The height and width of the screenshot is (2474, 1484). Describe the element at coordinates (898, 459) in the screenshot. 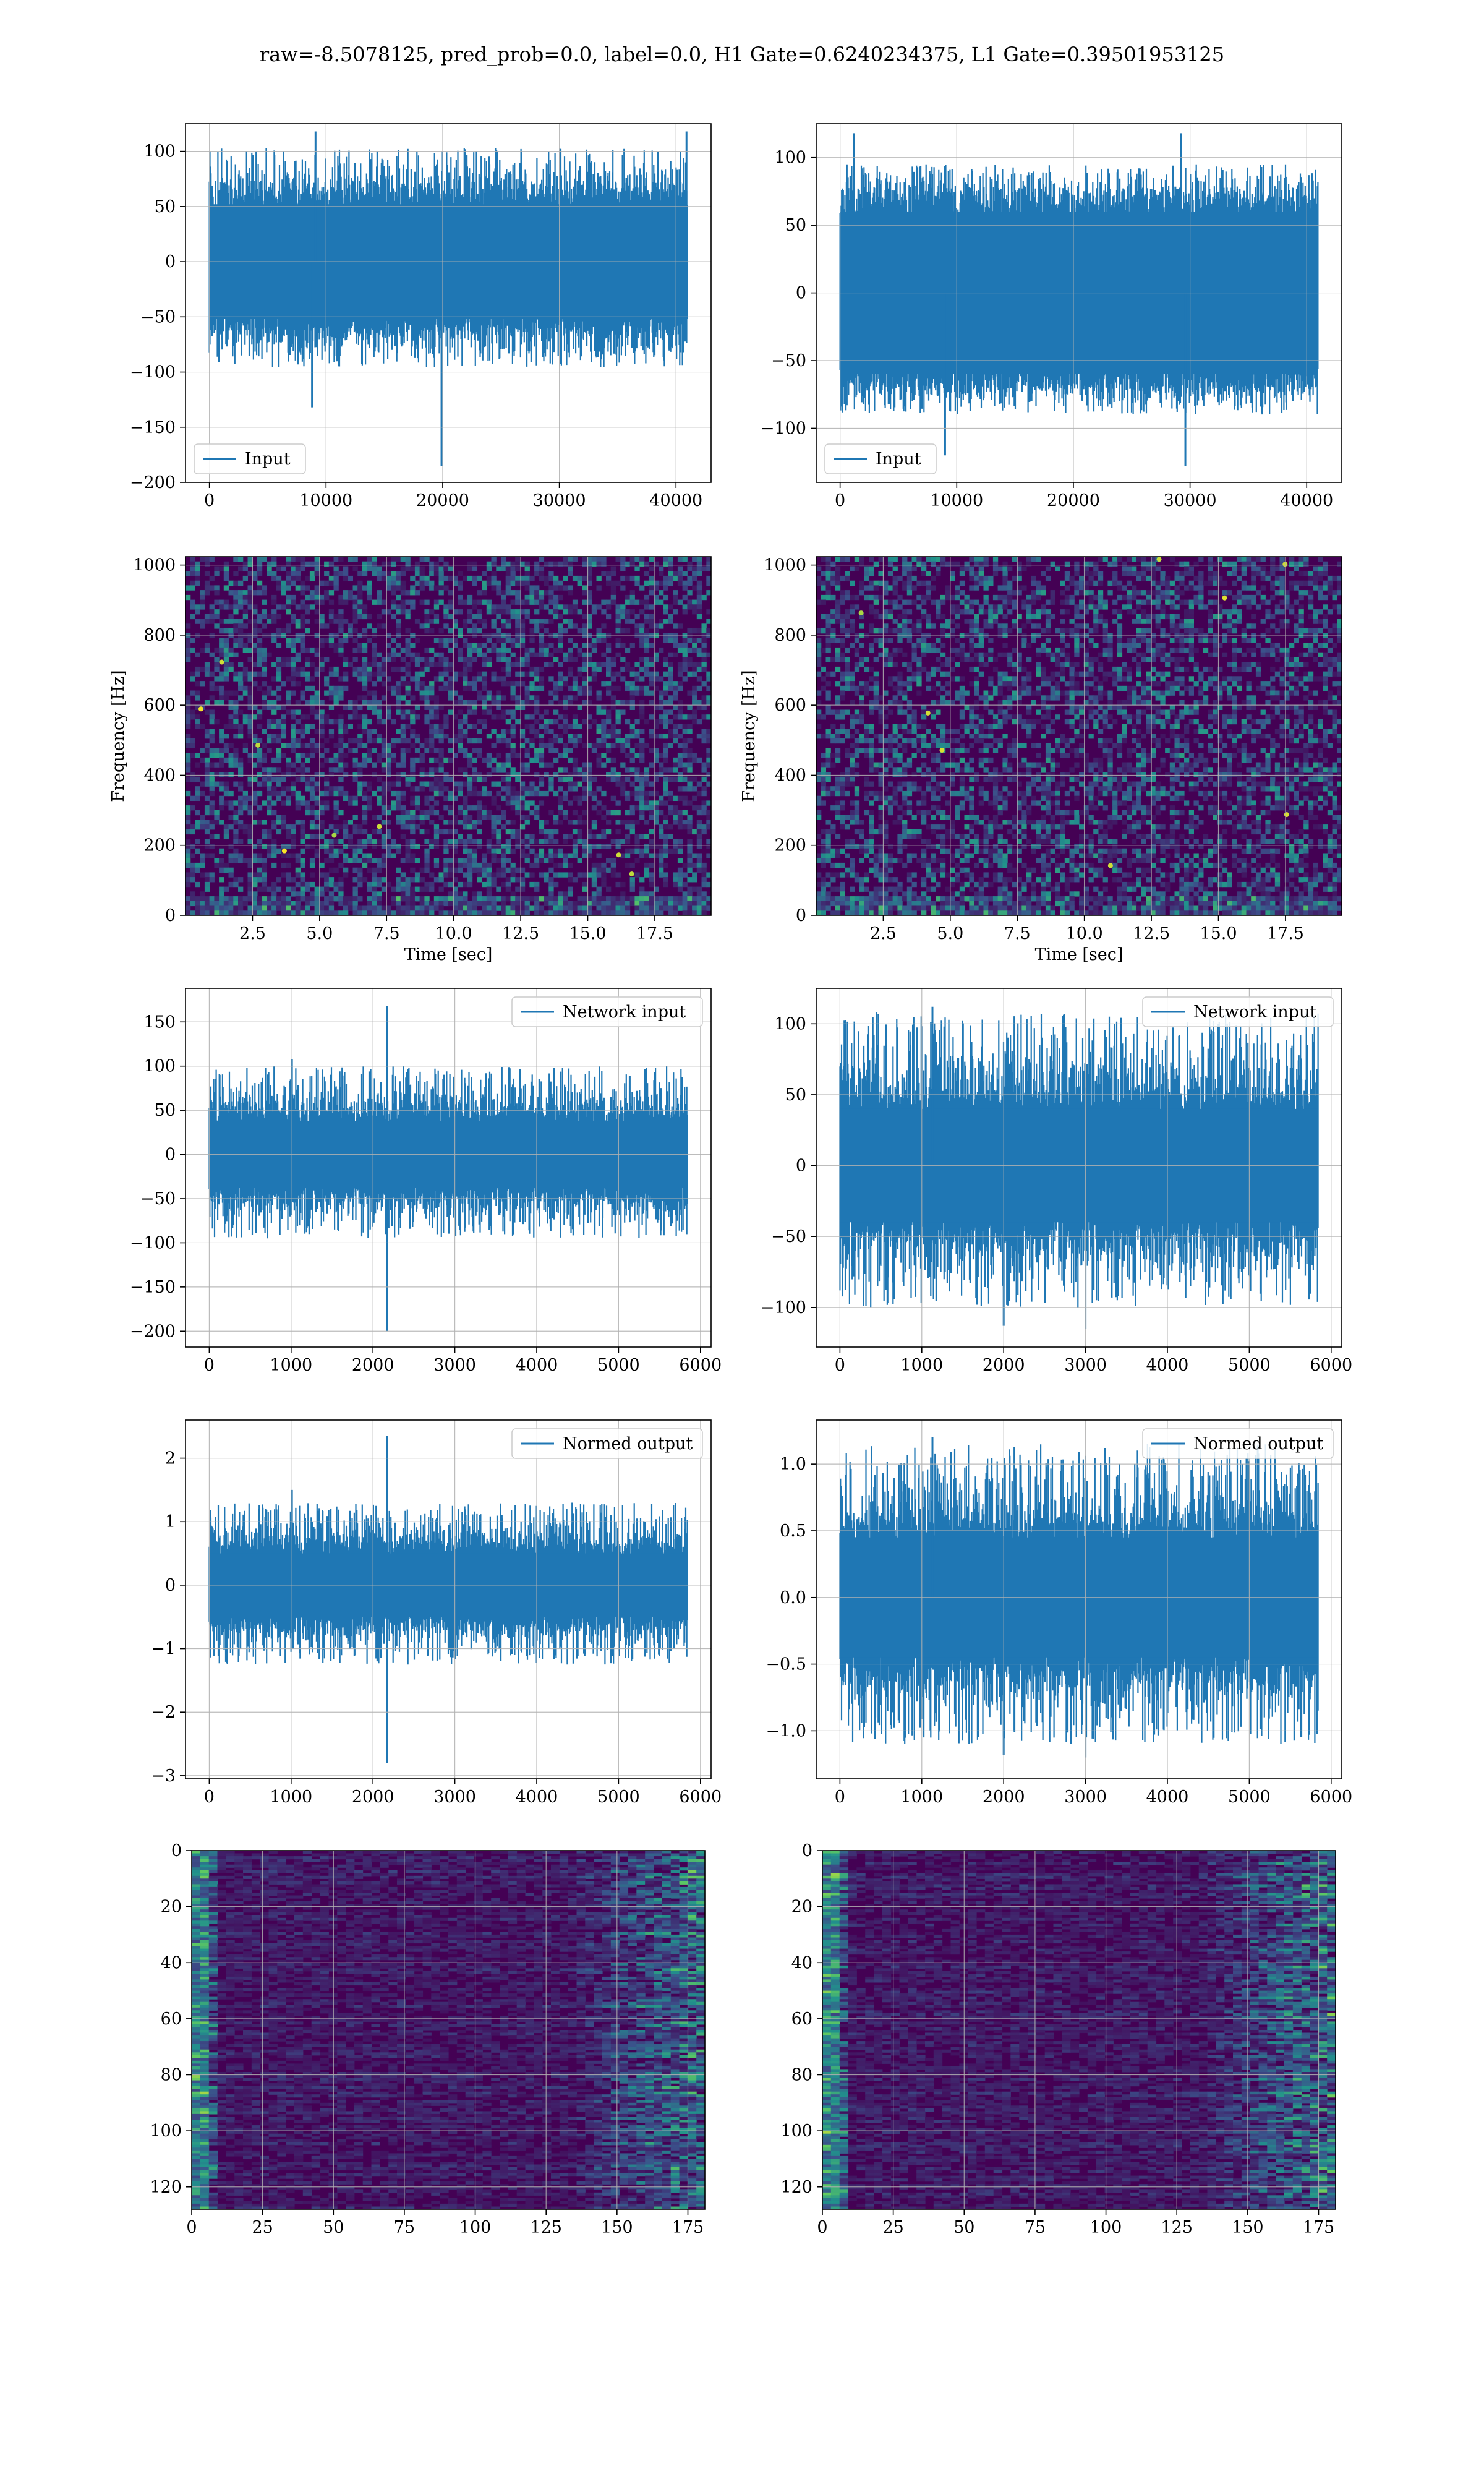

I see `legend-label: Input` at that location.